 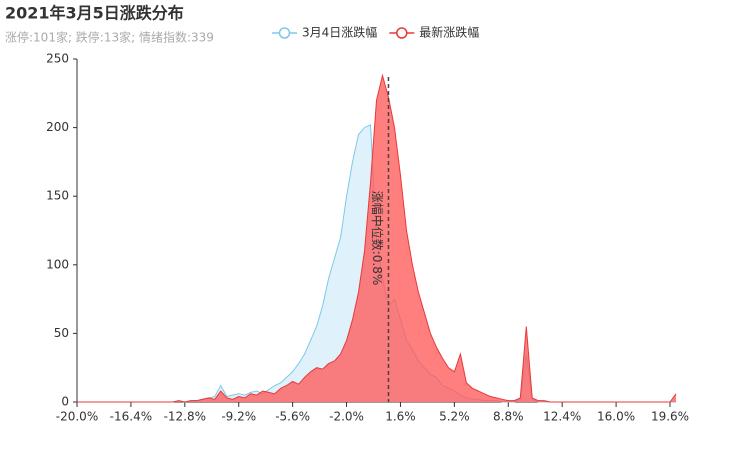 What do you see at coordinates (339, 32) in the screenshot?
I see `legend-label: 3月4日涨跌幅` at bounding box center [339, 32].